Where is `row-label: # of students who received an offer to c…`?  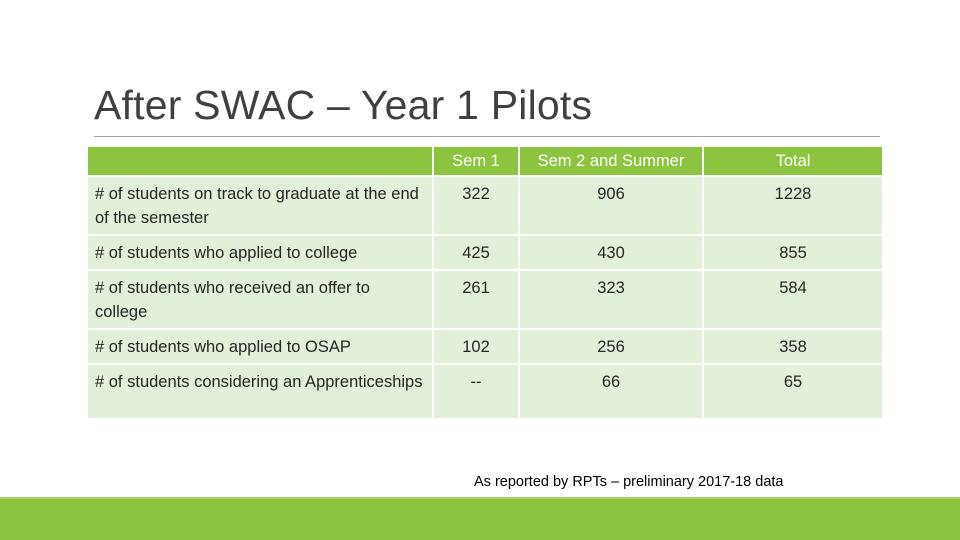
row-label: # of students who received an offer to c… is located at coordinates (260, 299).